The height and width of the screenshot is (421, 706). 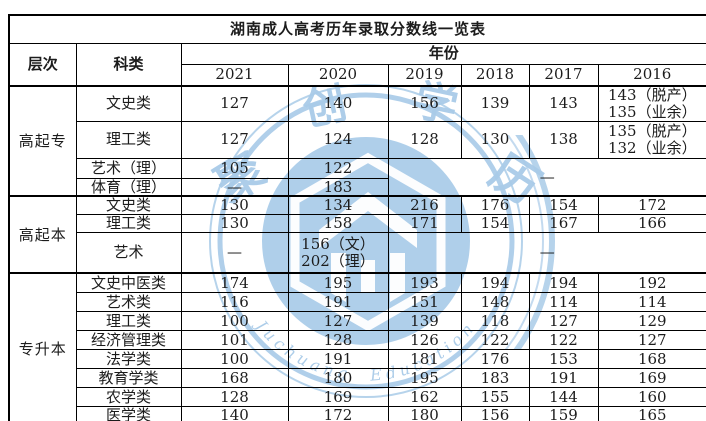 I want to click on score-cell: 153, so click(x=563, y=358).